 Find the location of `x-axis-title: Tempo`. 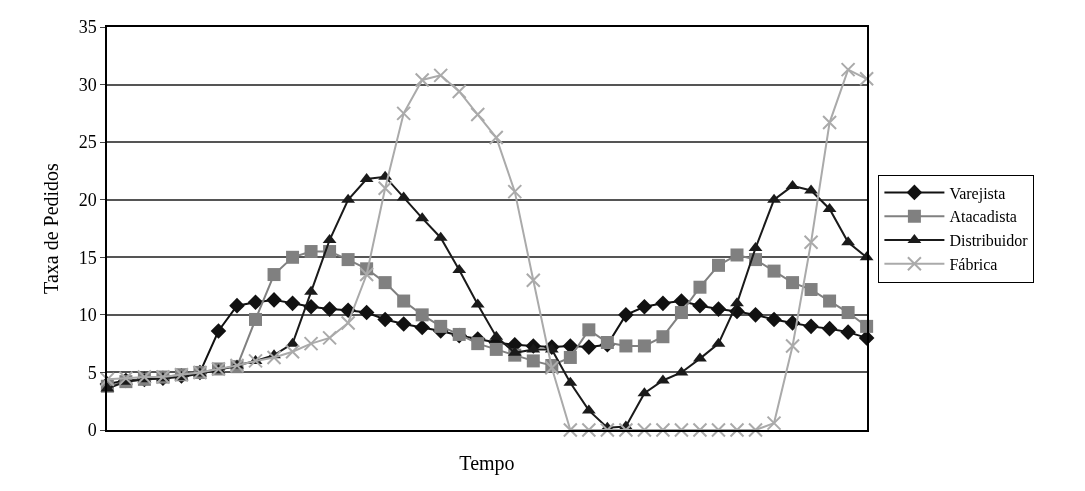

x-axis-title: Tempo is located at coordinates (487, 463).